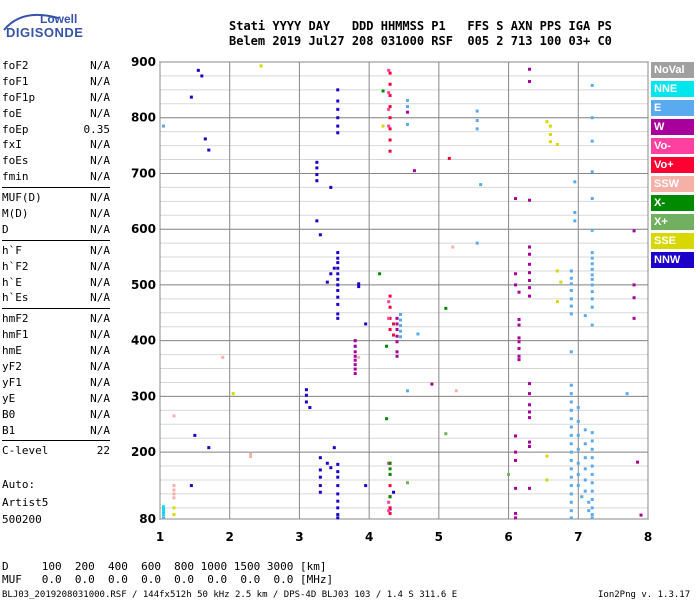 The image size is (700, 600). I want to click on logo-arc-icon, so click(31, 22).